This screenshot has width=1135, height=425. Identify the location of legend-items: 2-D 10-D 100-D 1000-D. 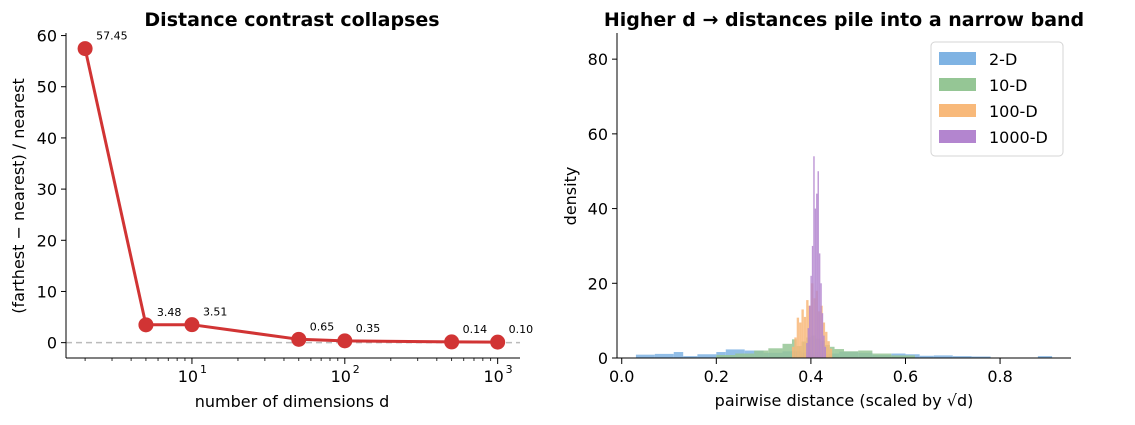
(993, 98).